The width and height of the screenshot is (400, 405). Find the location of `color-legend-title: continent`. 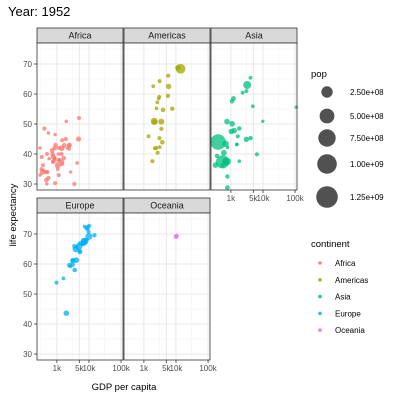

color-legend-title: continent is located at coordinates (330, 244).